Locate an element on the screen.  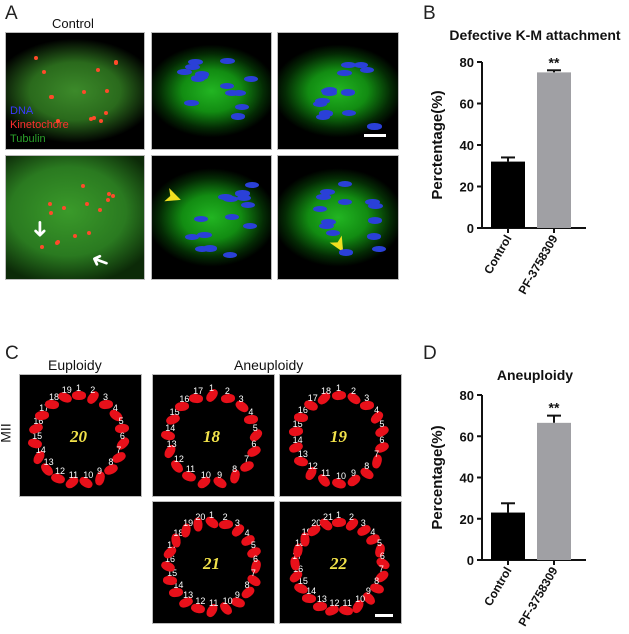
micrograph-a2 is located at coordinates (211, 91).